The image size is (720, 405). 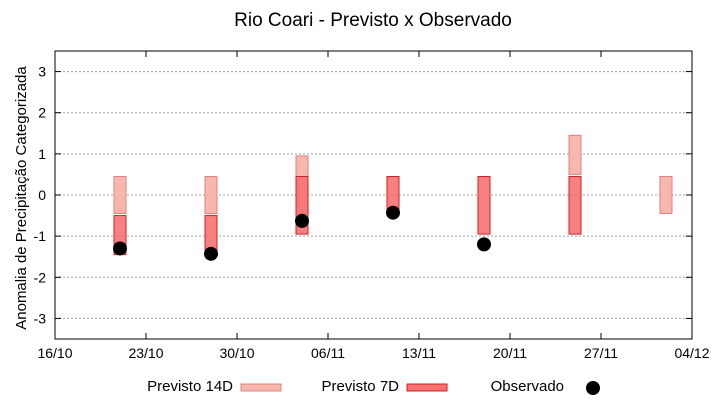 What do you see at coordinates (328, 353) in the screenshot?
I see `x-tick-label: 06/11` at bounding box center [328, 353].